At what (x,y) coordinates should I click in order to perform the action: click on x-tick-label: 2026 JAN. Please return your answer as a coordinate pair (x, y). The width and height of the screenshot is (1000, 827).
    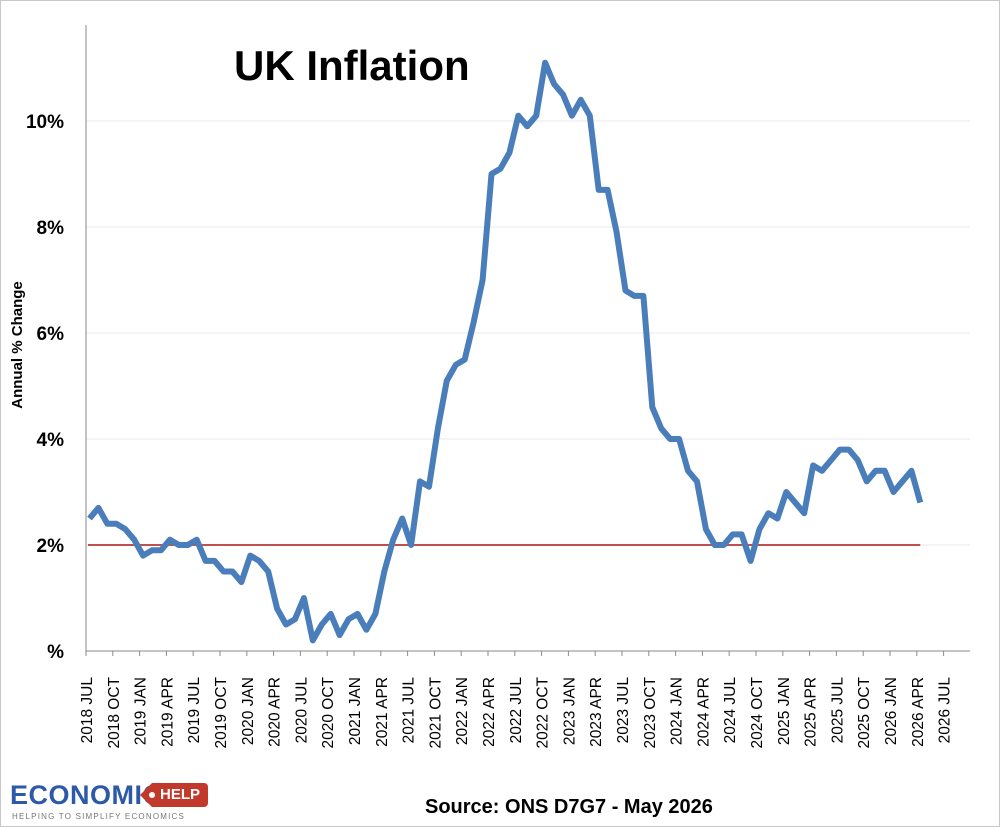
    Looking at the image, I should click on (891, 711).